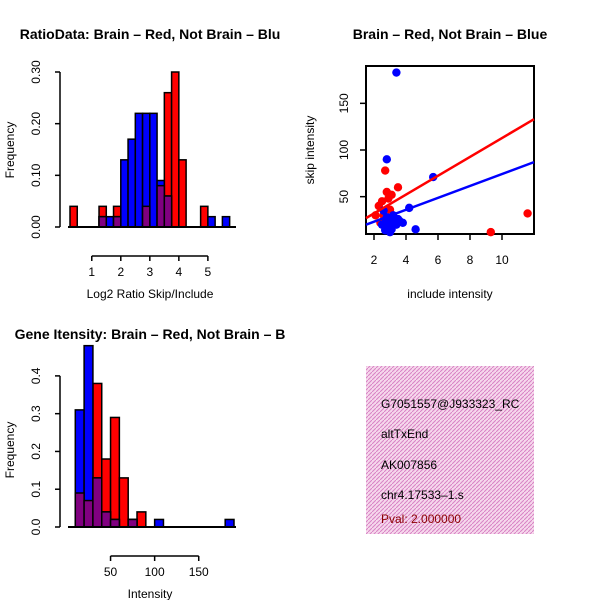 The height and width of the screenshot is (600, 600). What do you see at coordinates (120, 272) in the screenshot?
I see `x-tick-label-1: 2` at bounding box center [120, 272].